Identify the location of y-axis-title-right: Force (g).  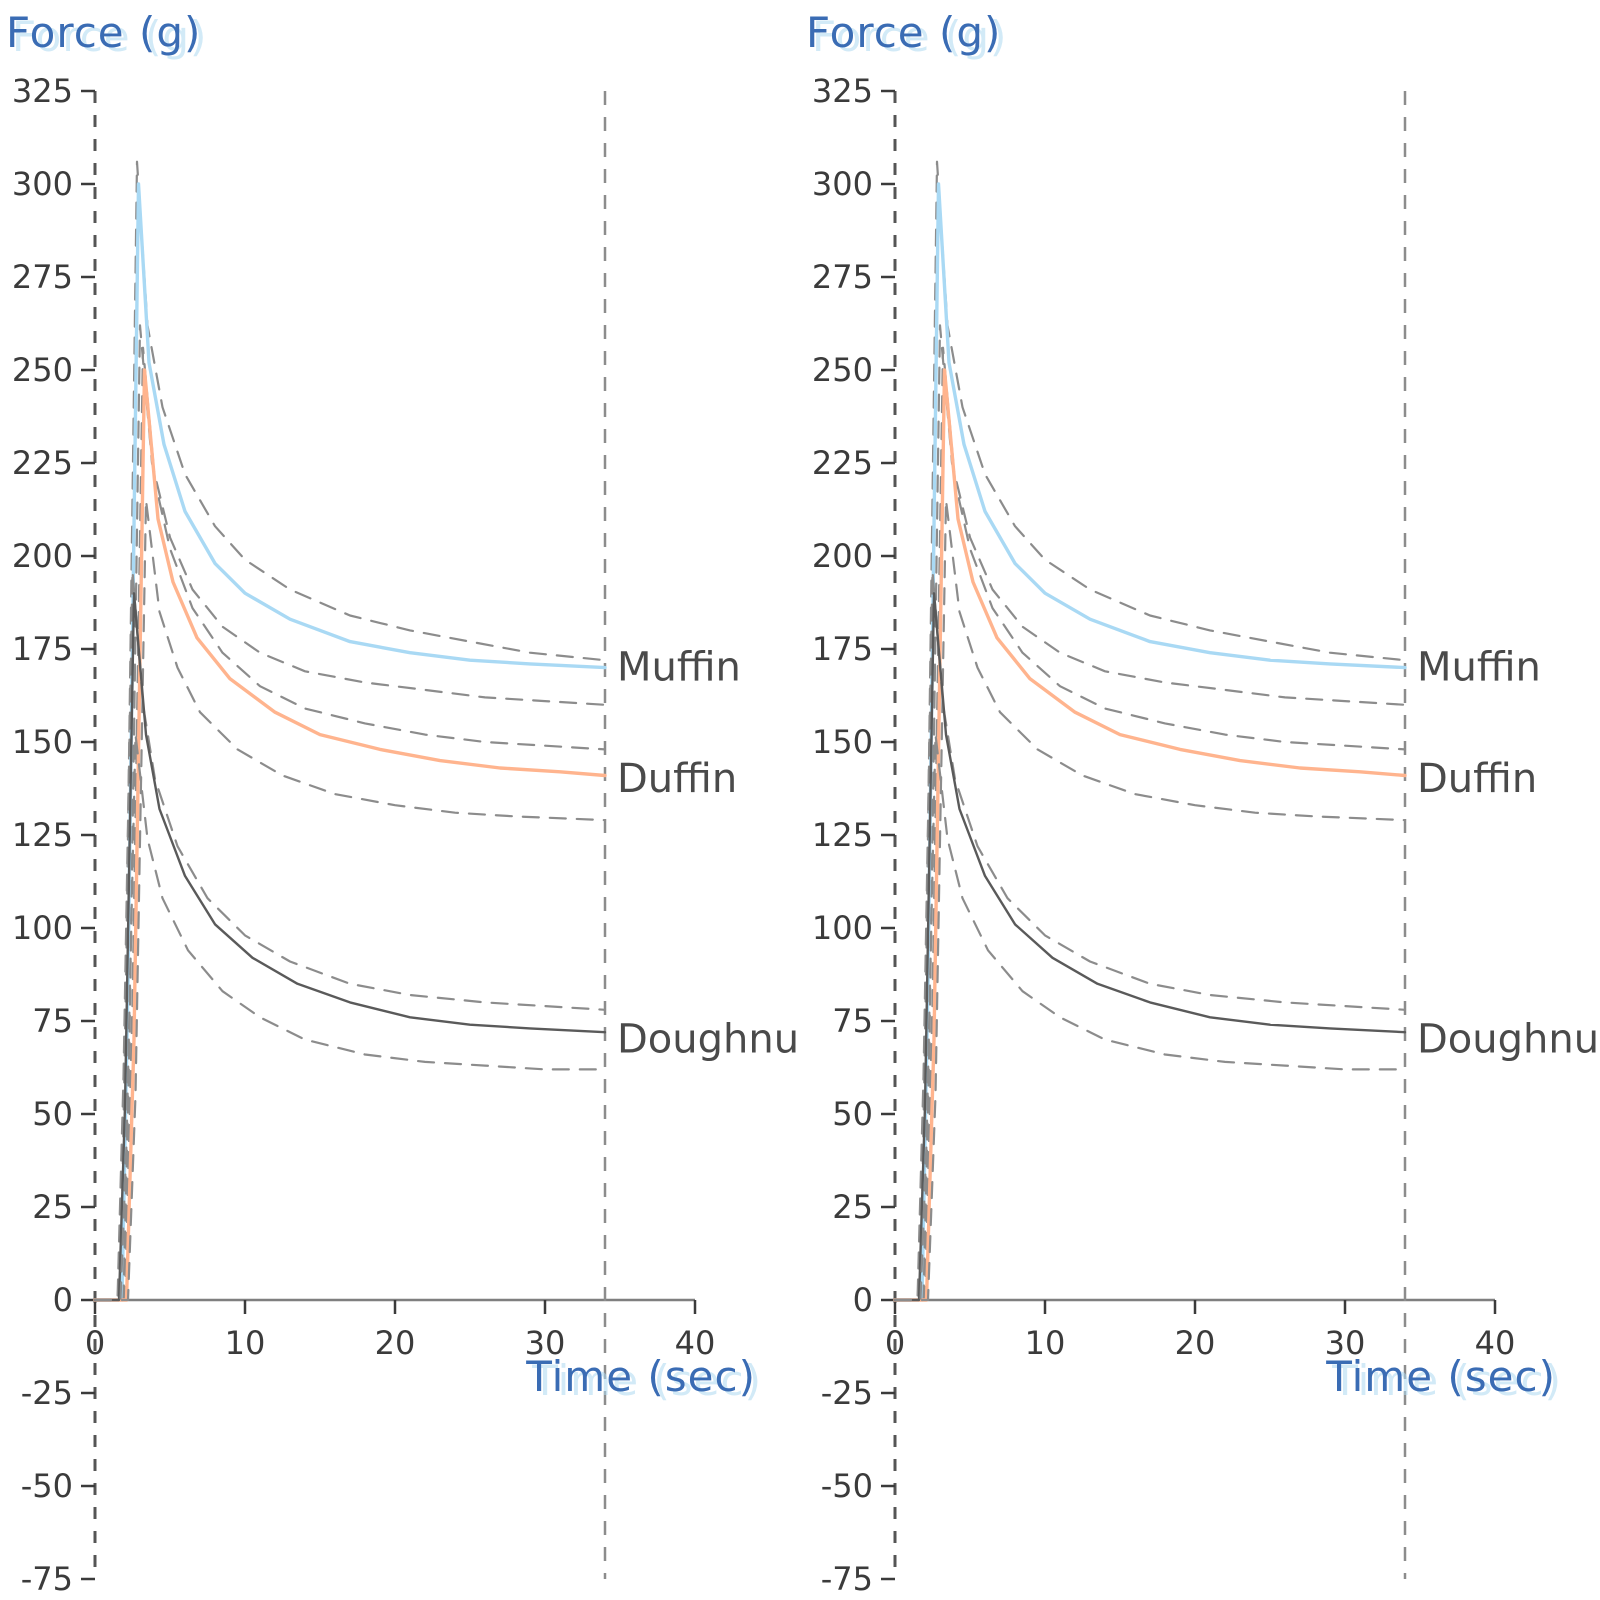
(904, 32).